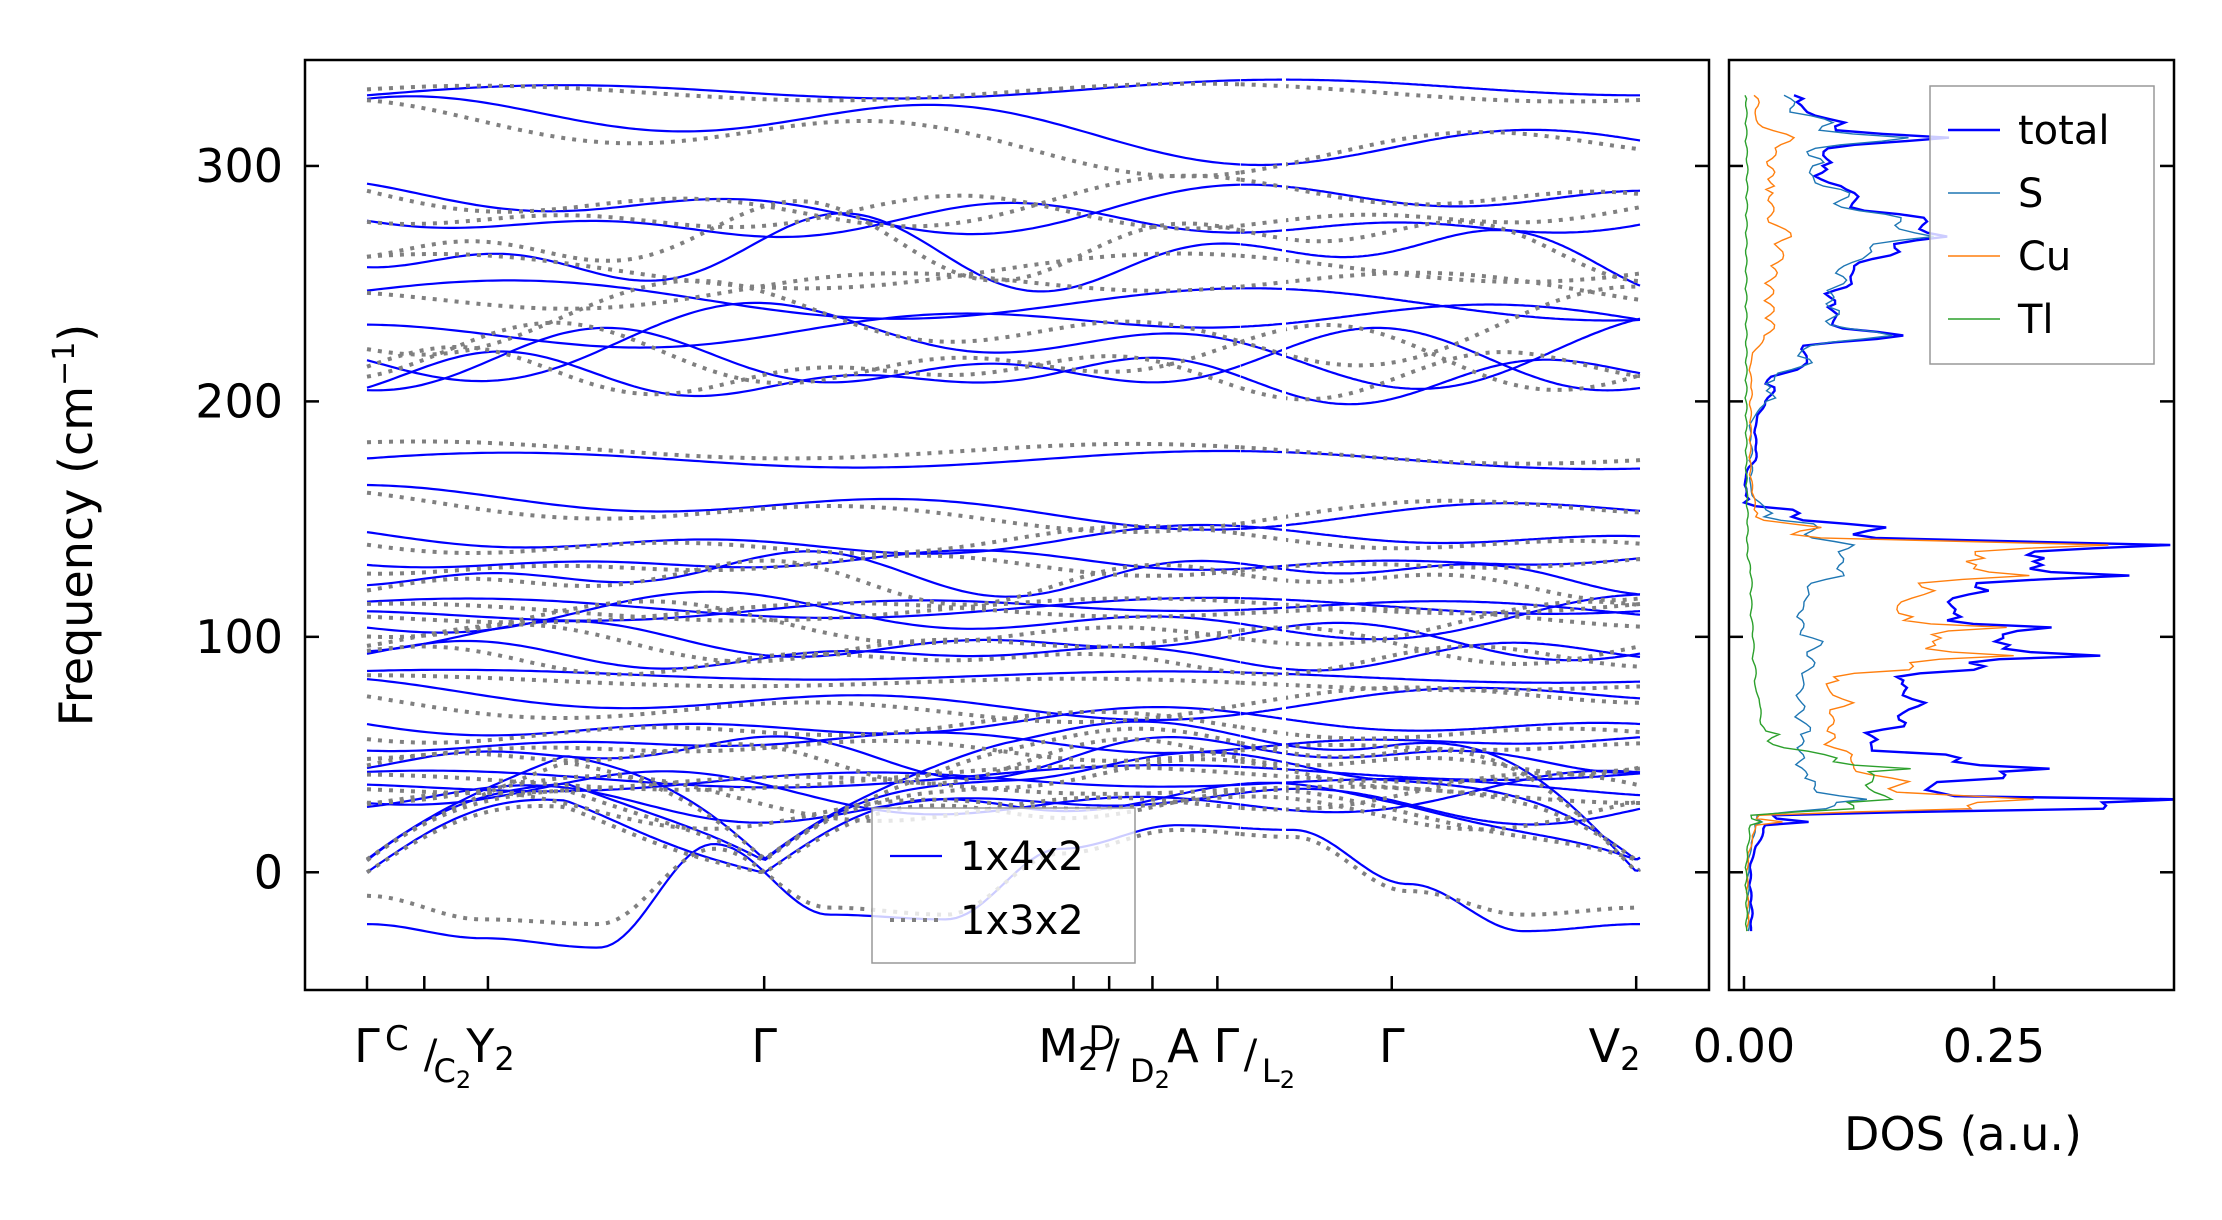 The height and width of the screenshot is (1220, 2222). What do you see at coordinates (2035, 320) in the screenshot?
I see `dos-legend-label: Tl` at bounding box center [2035, 320].